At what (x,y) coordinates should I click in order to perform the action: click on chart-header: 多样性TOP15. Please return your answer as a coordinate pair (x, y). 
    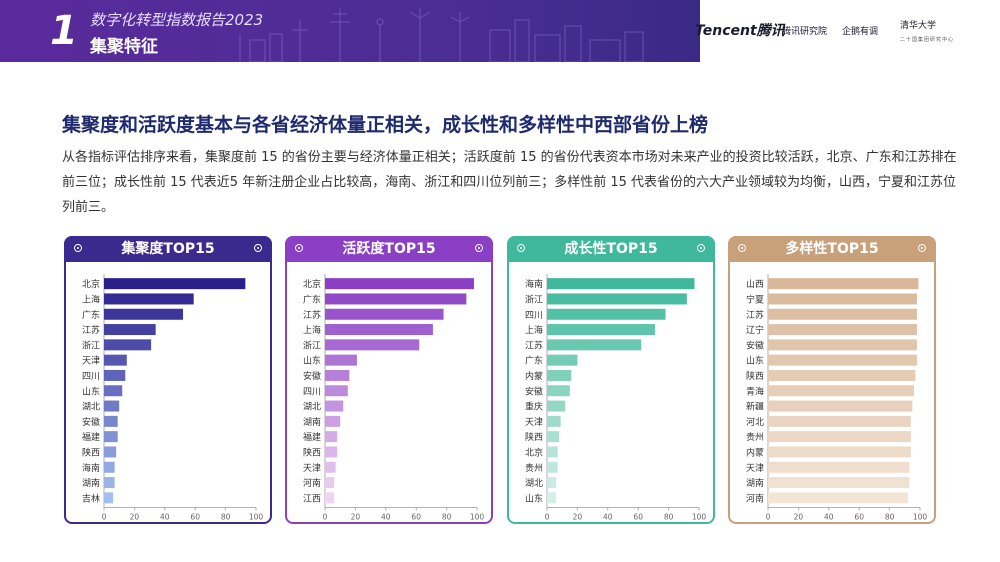
    Looking at the image, I should click on (832, 249).